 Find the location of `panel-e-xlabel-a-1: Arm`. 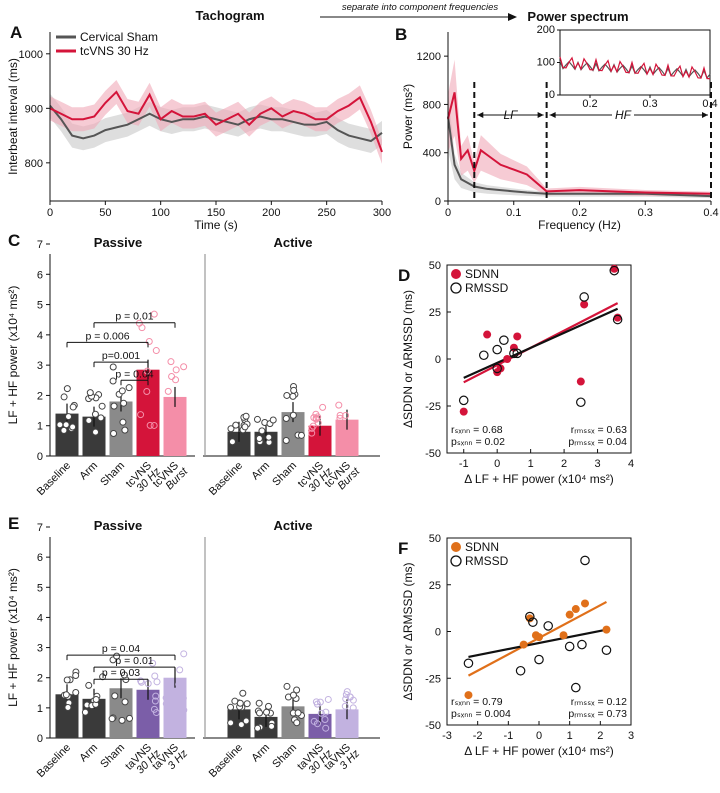

panel-e-xlabel-a-1: Arm is located at coordinates (260, 753).